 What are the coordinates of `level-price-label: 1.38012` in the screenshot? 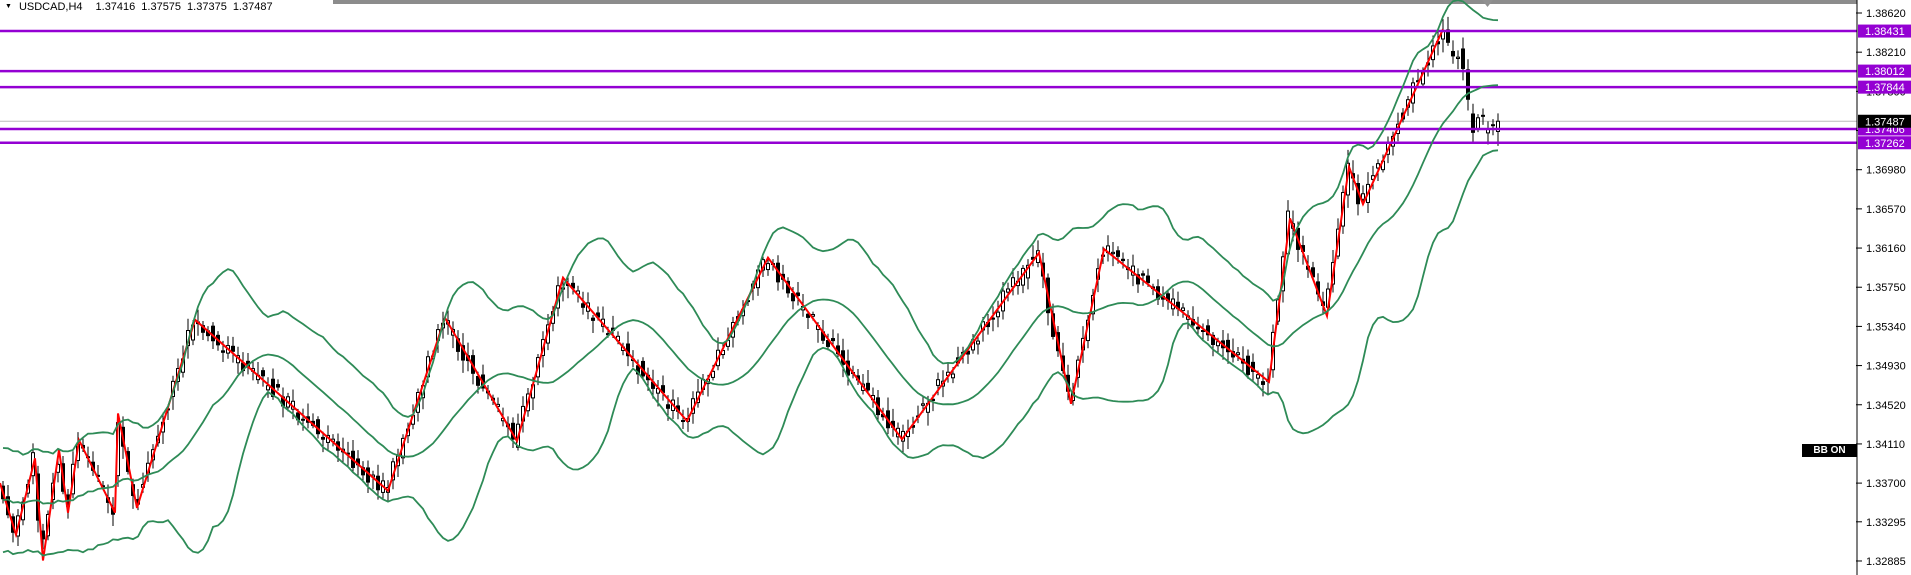 It's located at (1885, 72).